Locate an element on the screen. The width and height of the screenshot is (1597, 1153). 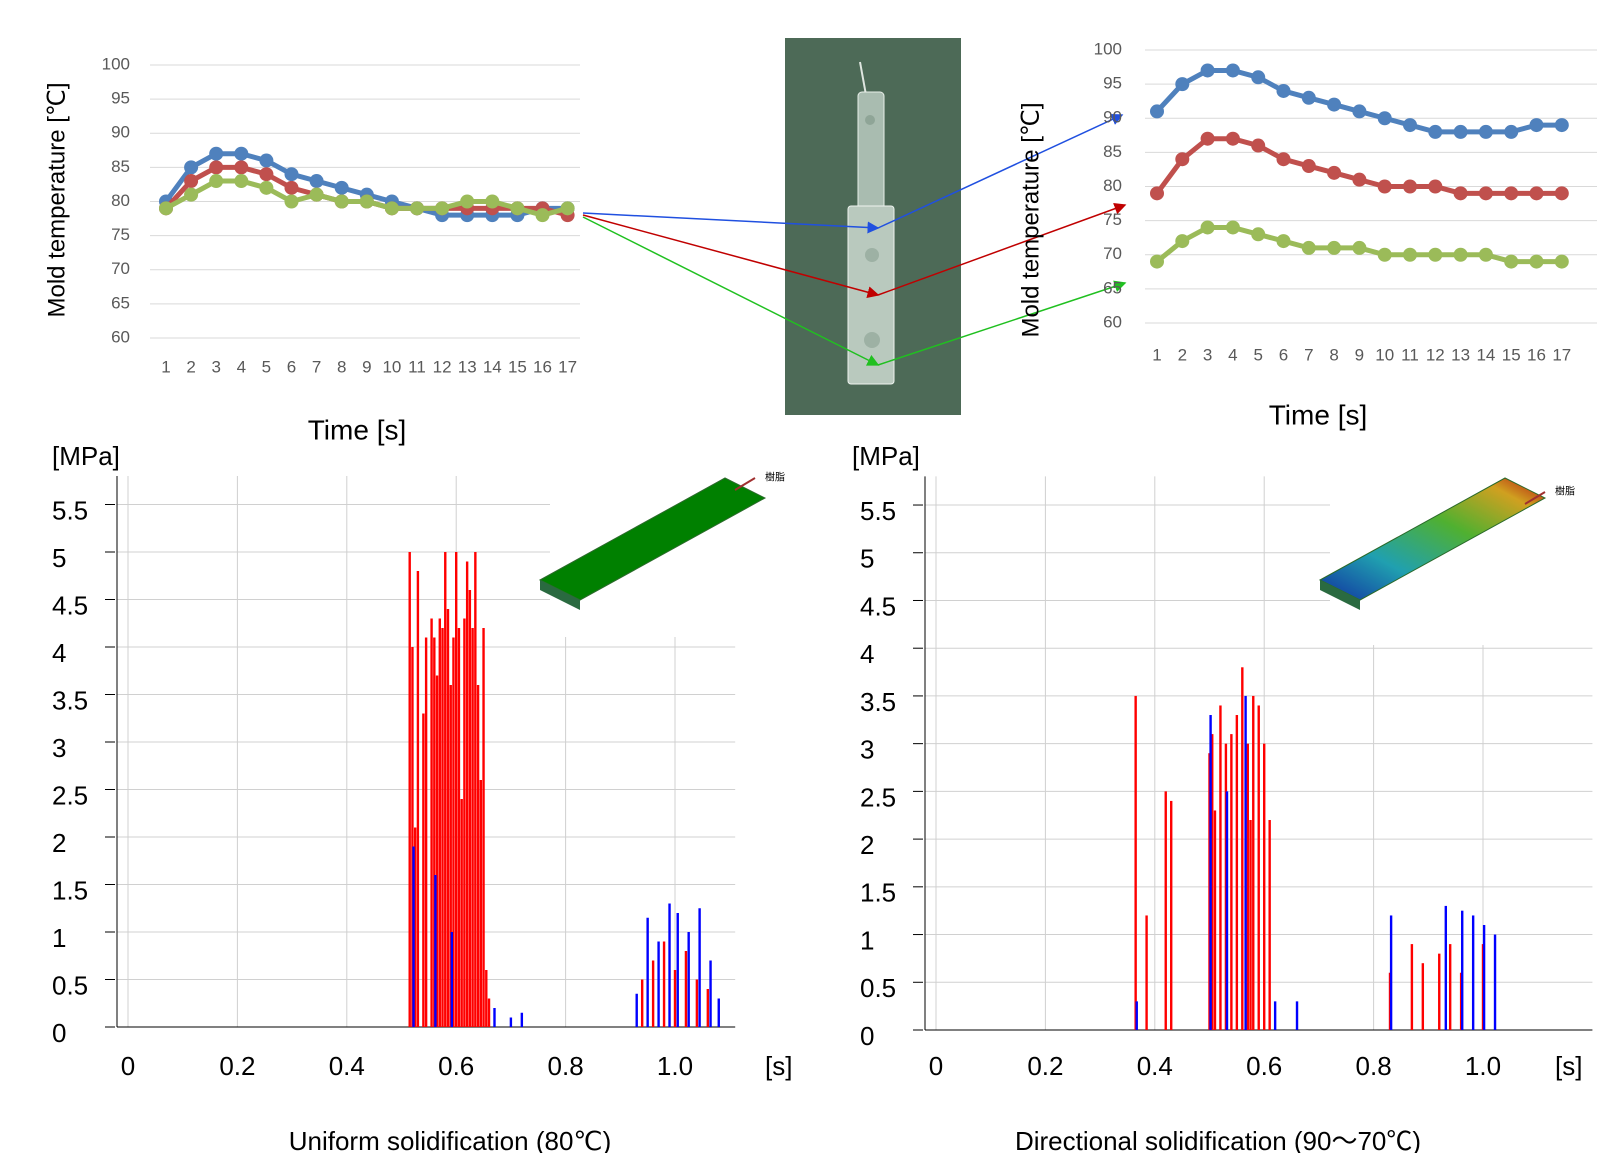
caption: Directional solidification (90～70℃) is located at coordinates (1218, 1139).